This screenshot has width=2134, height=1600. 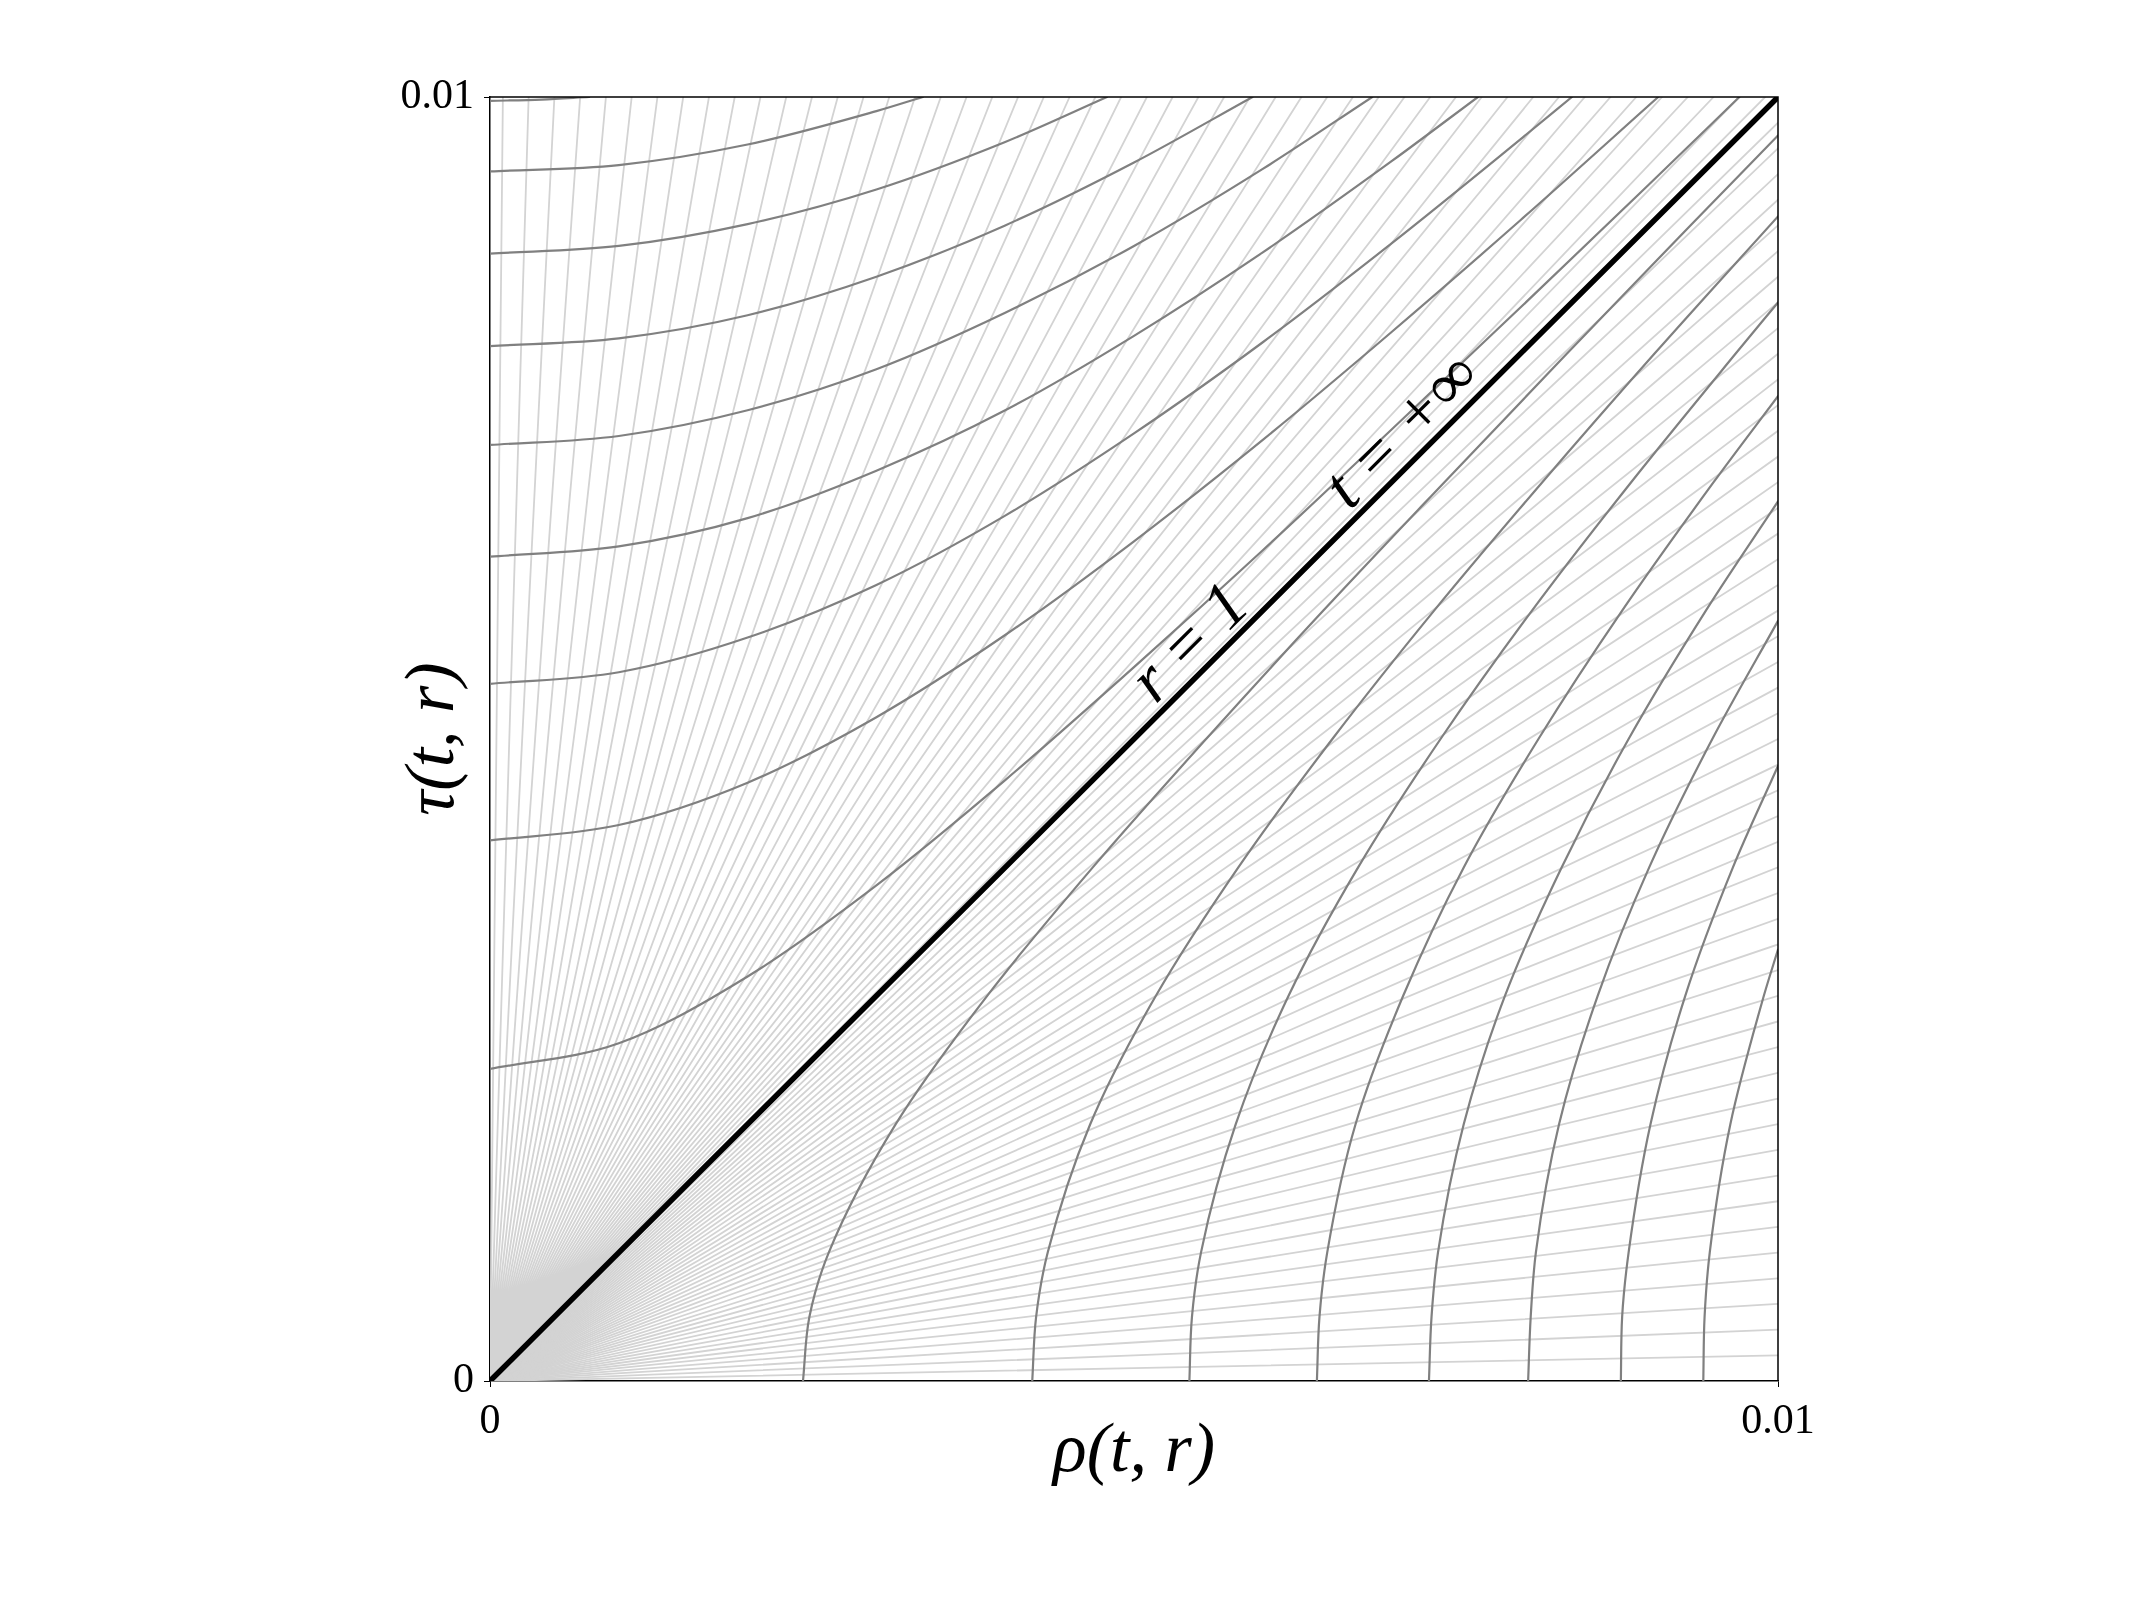 I want to click on annotation: t = +∞, so click(x=1400, y=429).